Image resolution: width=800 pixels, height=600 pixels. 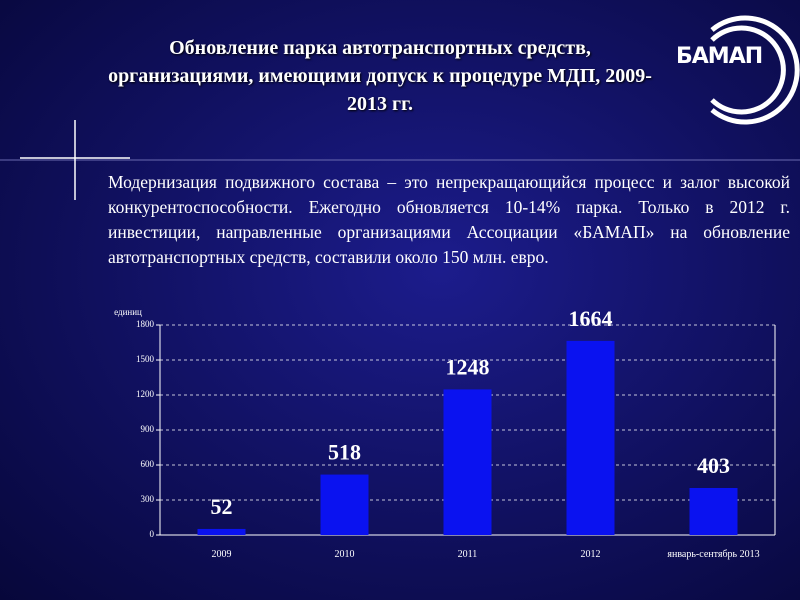 What do you see at coordinates (591, 318) in the screenshot?
I see `data-label: 1664` at bounding box center [591, 318].